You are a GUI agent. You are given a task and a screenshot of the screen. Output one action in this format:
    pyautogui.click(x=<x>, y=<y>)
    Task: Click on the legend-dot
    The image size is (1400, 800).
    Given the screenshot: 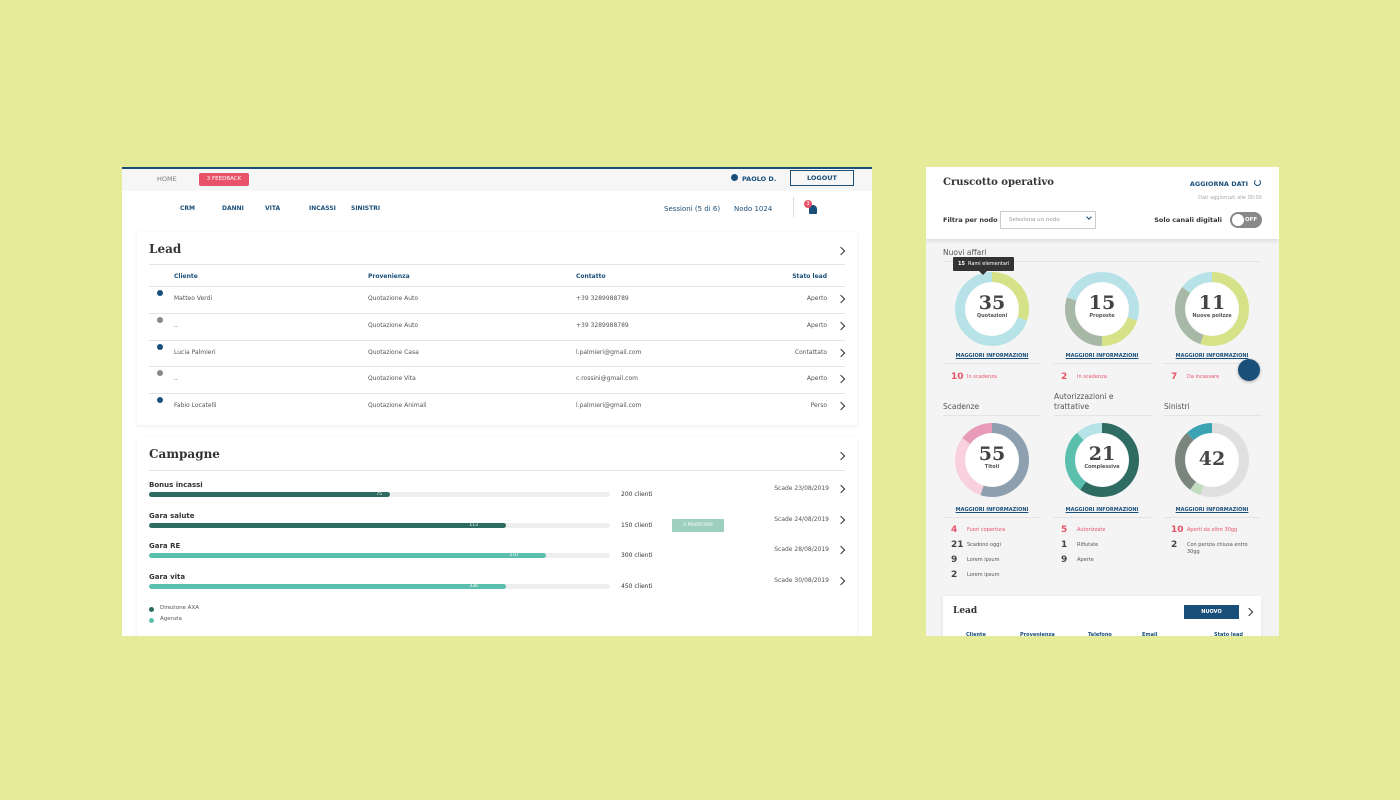 What is the action you would take?
    pyautogui.click(x=151, y=620)
    